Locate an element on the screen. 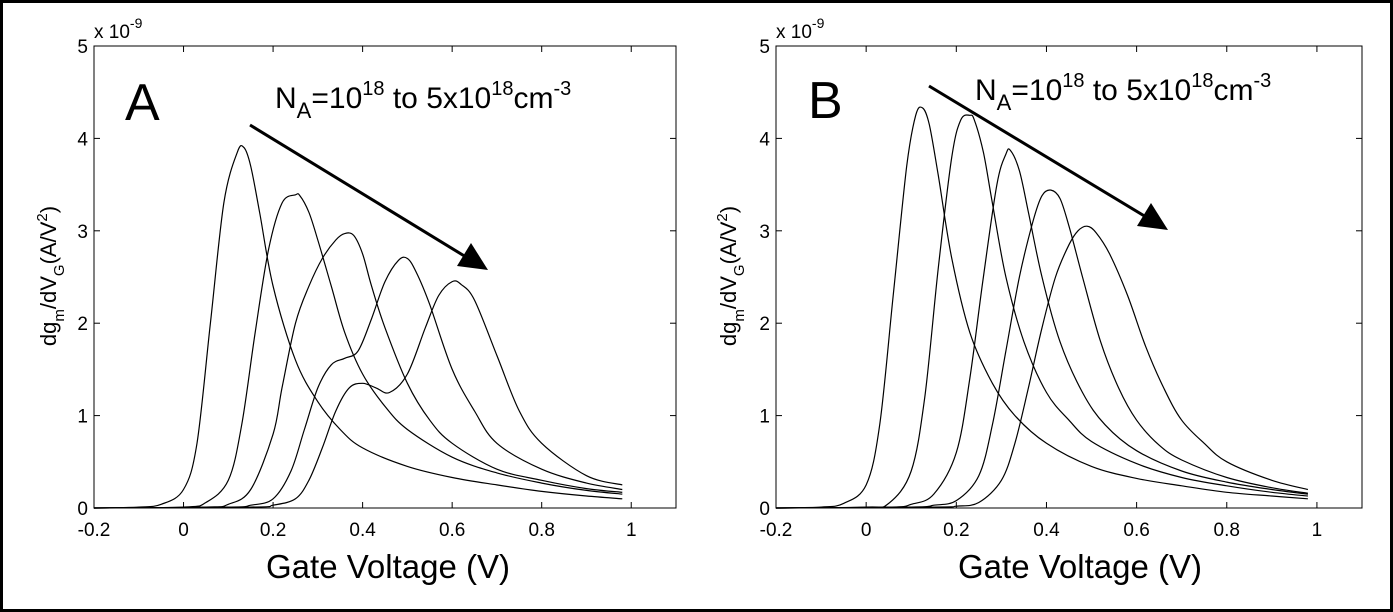  x-axis-label-a: Gate Voltage (V) is located at coordinates (388, 566).